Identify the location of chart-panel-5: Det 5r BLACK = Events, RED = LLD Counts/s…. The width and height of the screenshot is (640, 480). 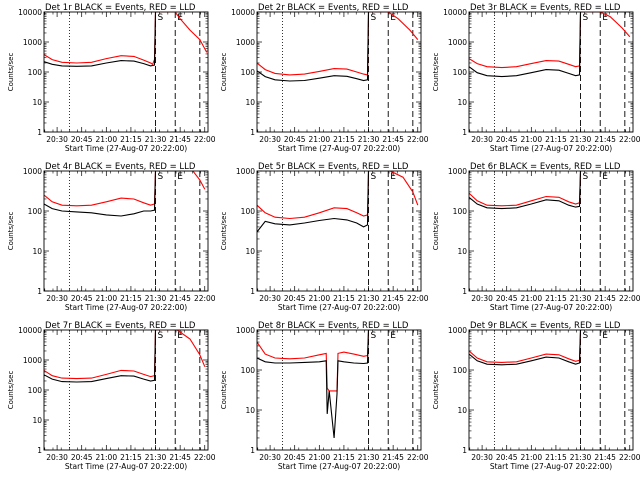
(324, 237).